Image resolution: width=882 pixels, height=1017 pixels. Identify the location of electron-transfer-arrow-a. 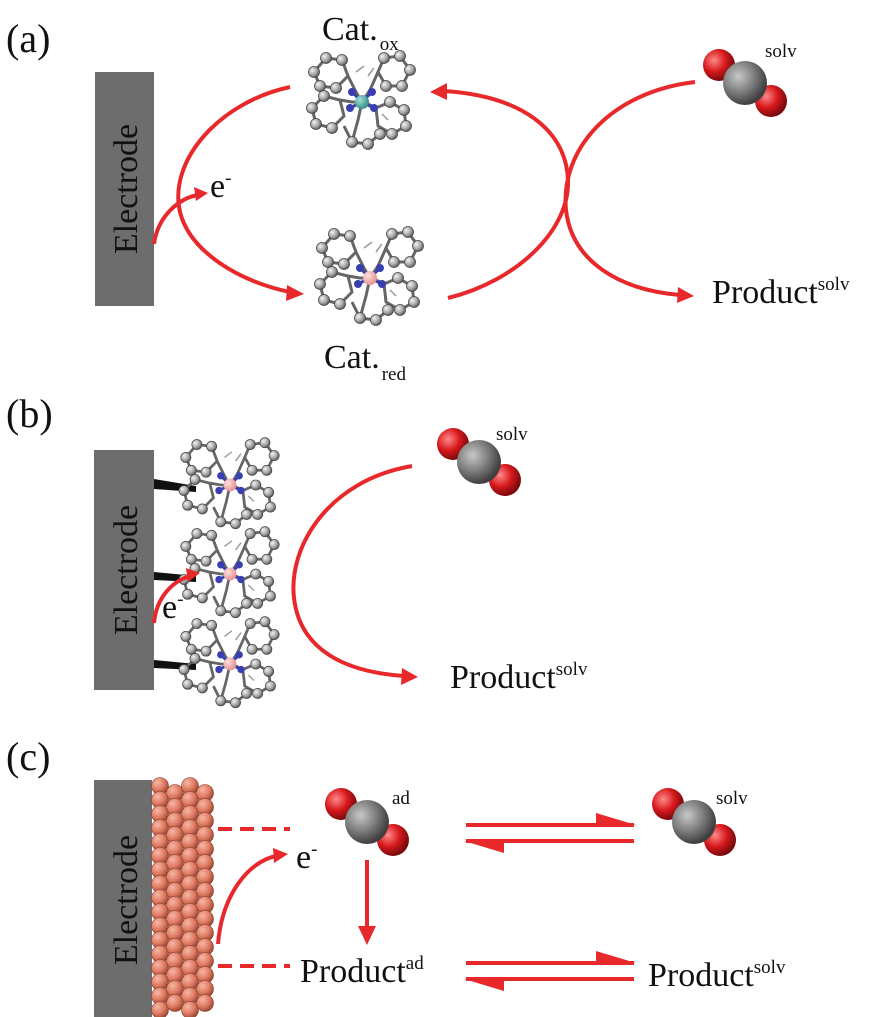
(175, 219).